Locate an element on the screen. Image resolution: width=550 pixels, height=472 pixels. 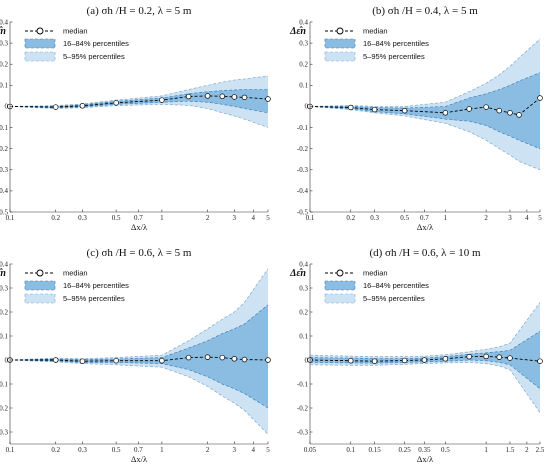
median-line is located at coordinates (425, 106).